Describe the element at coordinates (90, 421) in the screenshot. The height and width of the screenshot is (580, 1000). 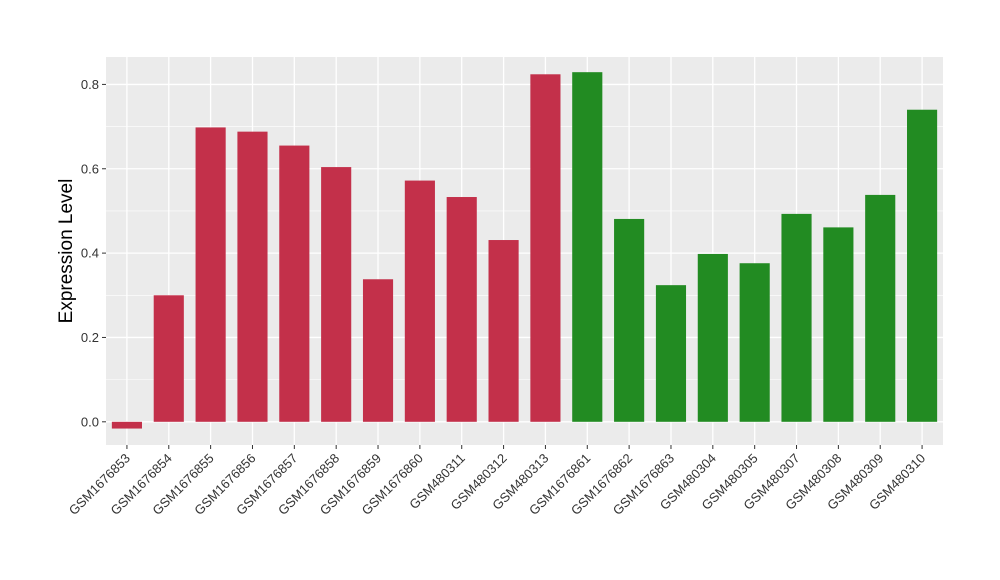
I see `y-tick-label: 0.0` at that location.